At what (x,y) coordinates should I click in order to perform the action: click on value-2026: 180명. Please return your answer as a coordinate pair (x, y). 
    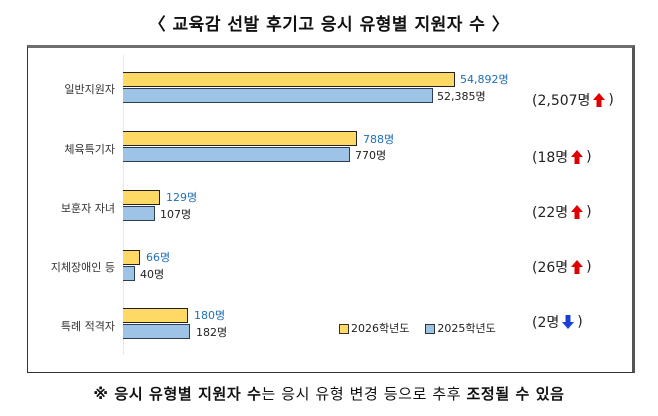
    Looking at the image, I should click on (210, 315).